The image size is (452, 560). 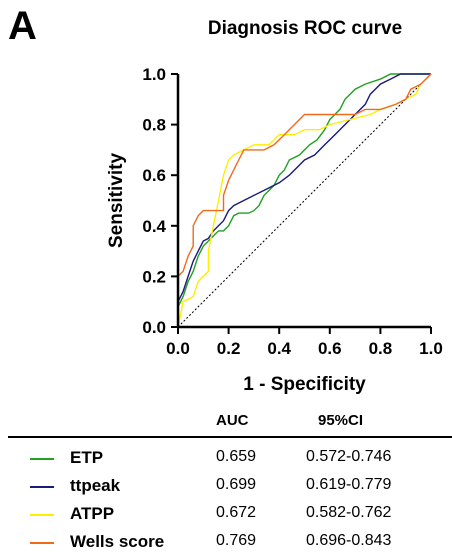 I want to click on table-row: Wells score 0.769 0.696-0.843, so click(x=226, y=544).